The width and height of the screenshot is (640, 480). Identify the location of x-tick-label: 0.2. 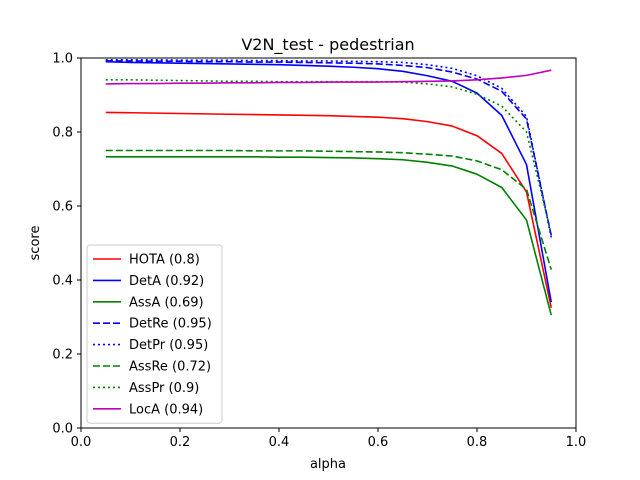
(180, 442).